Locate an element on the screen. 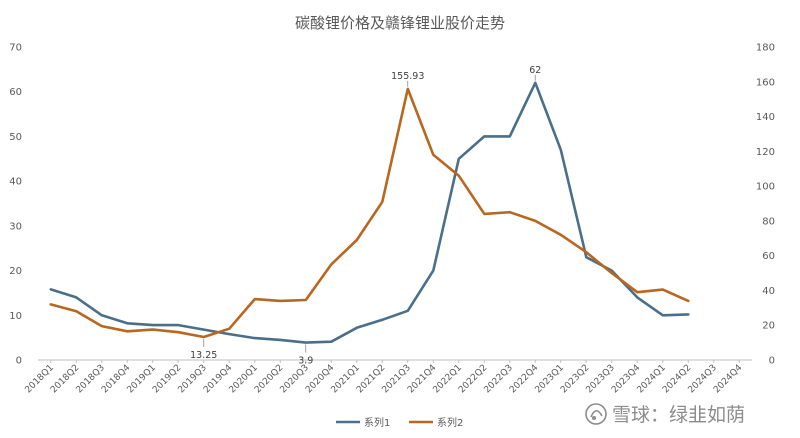 This screenshot has width=800, height=438. right-tick-label: 100 is located at coordinates (765, 187).